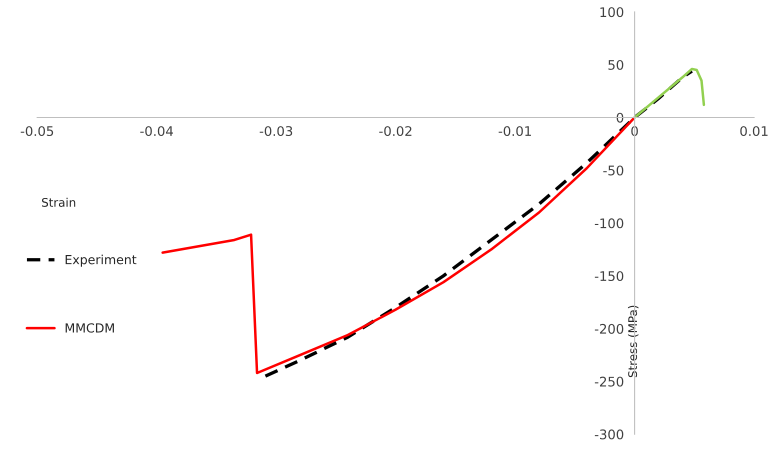 The image size is (775, 459). Describe the element at coordinates (90, 328) in the screenshot. I see `legend-label: MMCDM` at that location.